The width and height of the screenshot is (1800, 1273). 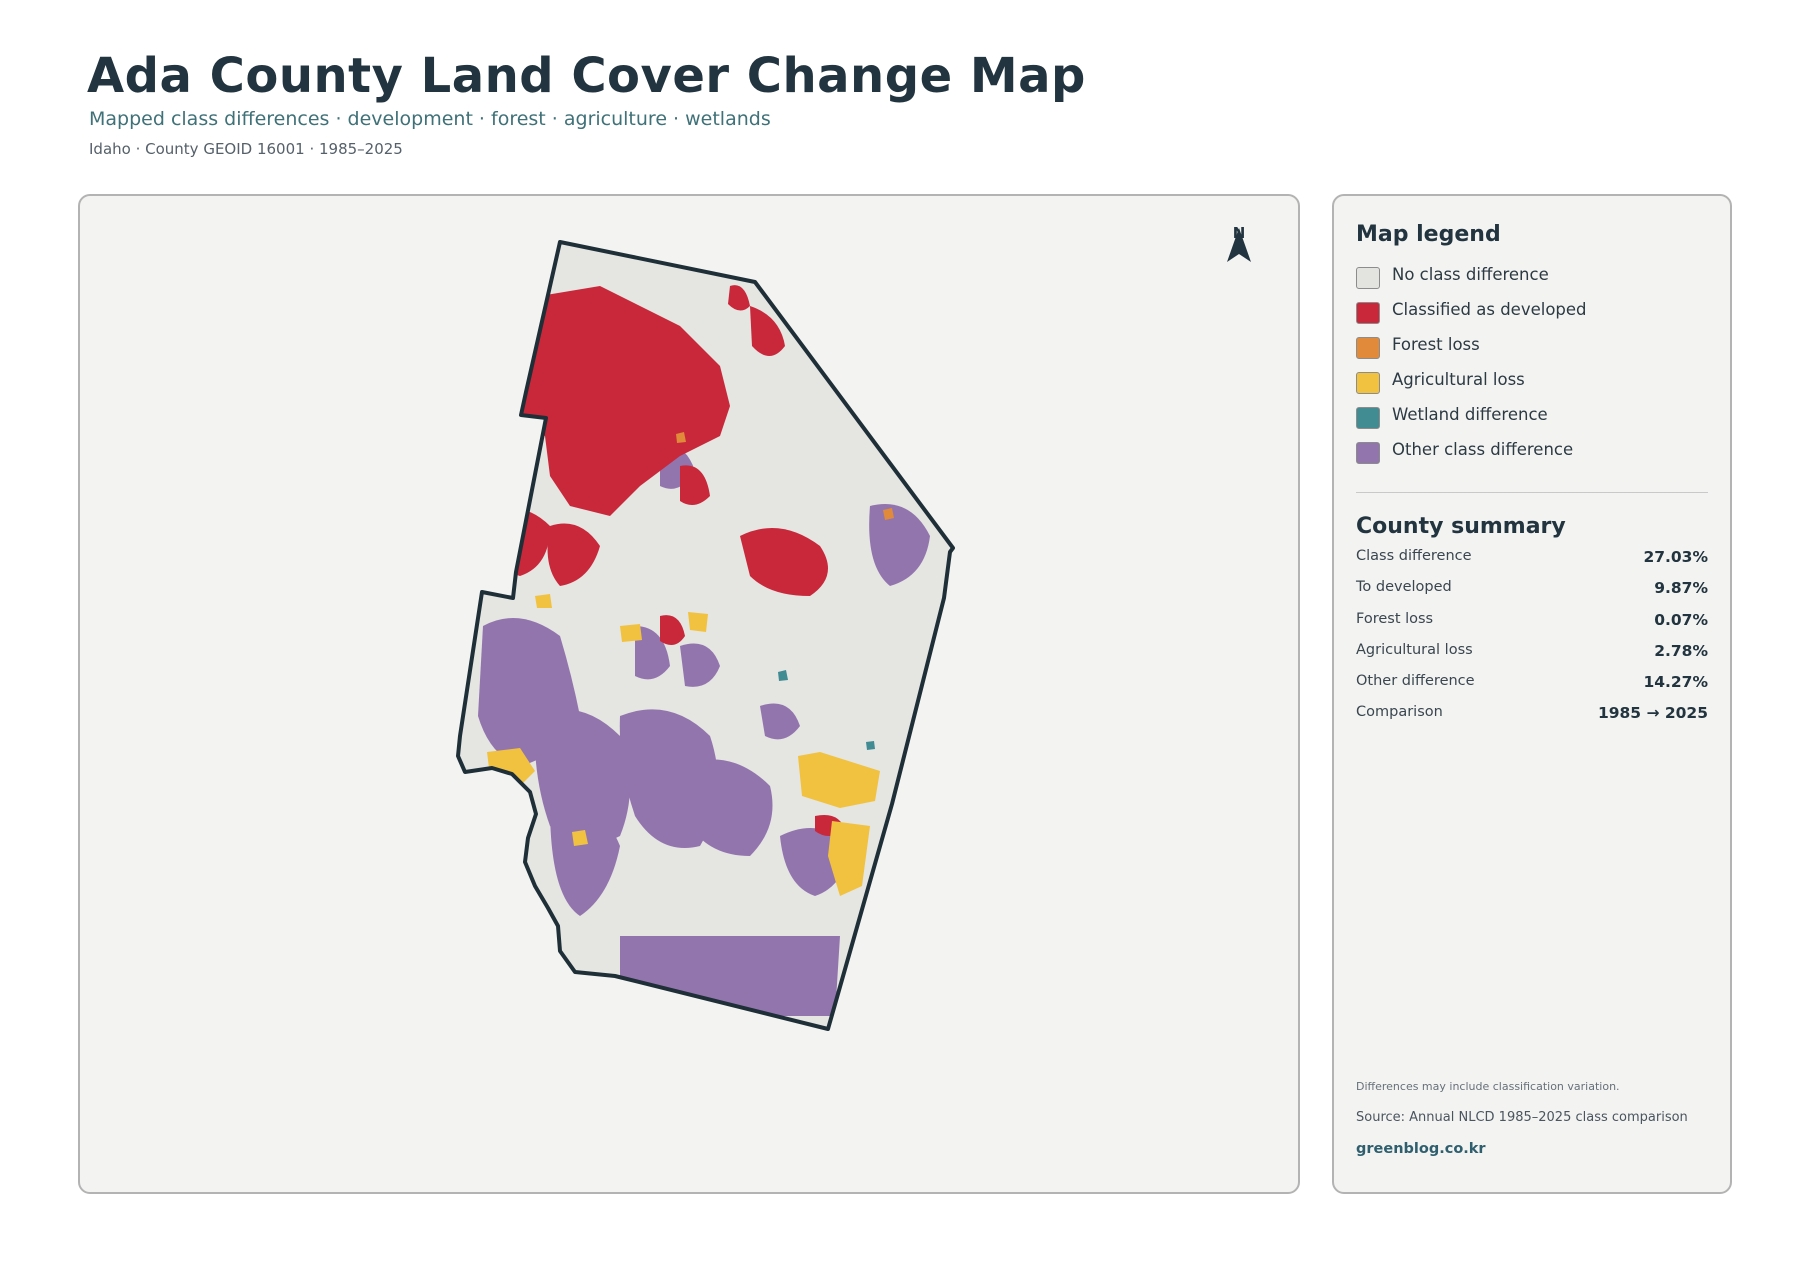 I want to click on legend-label: Forest loss, so click(x=1436, y=344).